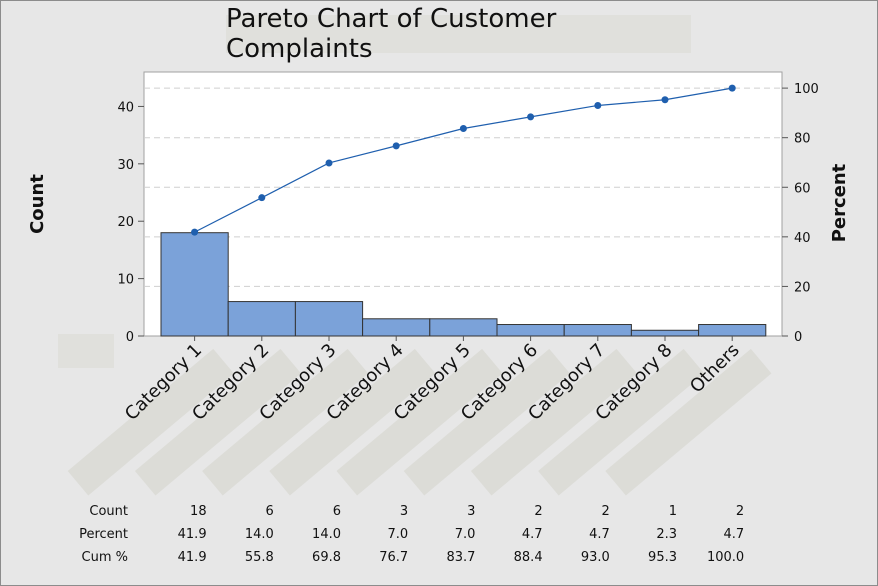 Image resolution: width=878 pixels, height=586 pixels. I want to click on right-tick-label: 20, so click(802, 287).